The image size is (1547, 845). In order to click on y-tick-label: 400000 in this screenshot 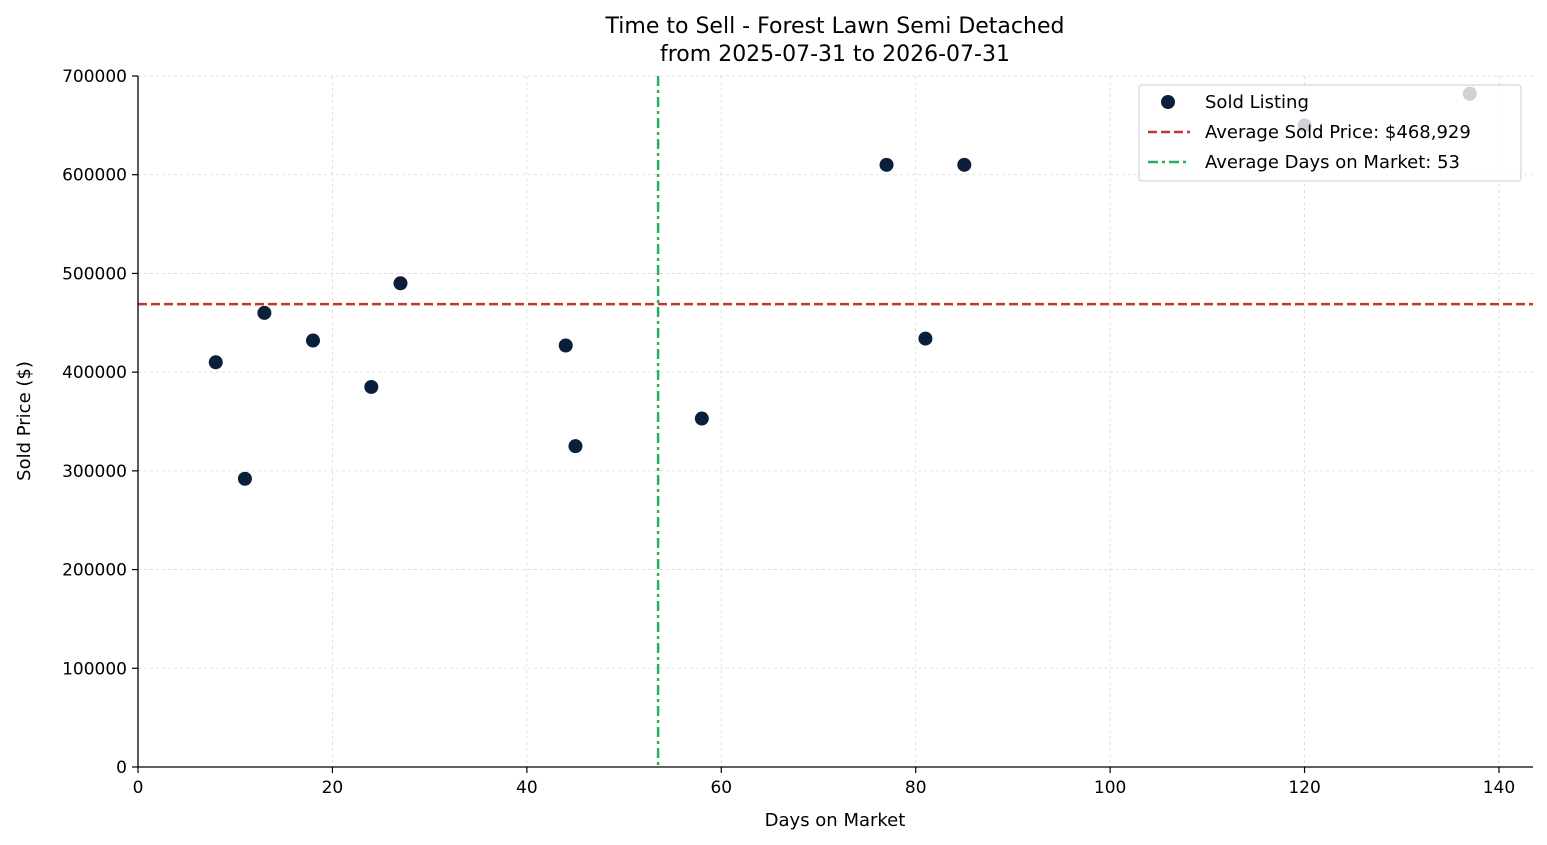, I will do `click(94, 373)`.